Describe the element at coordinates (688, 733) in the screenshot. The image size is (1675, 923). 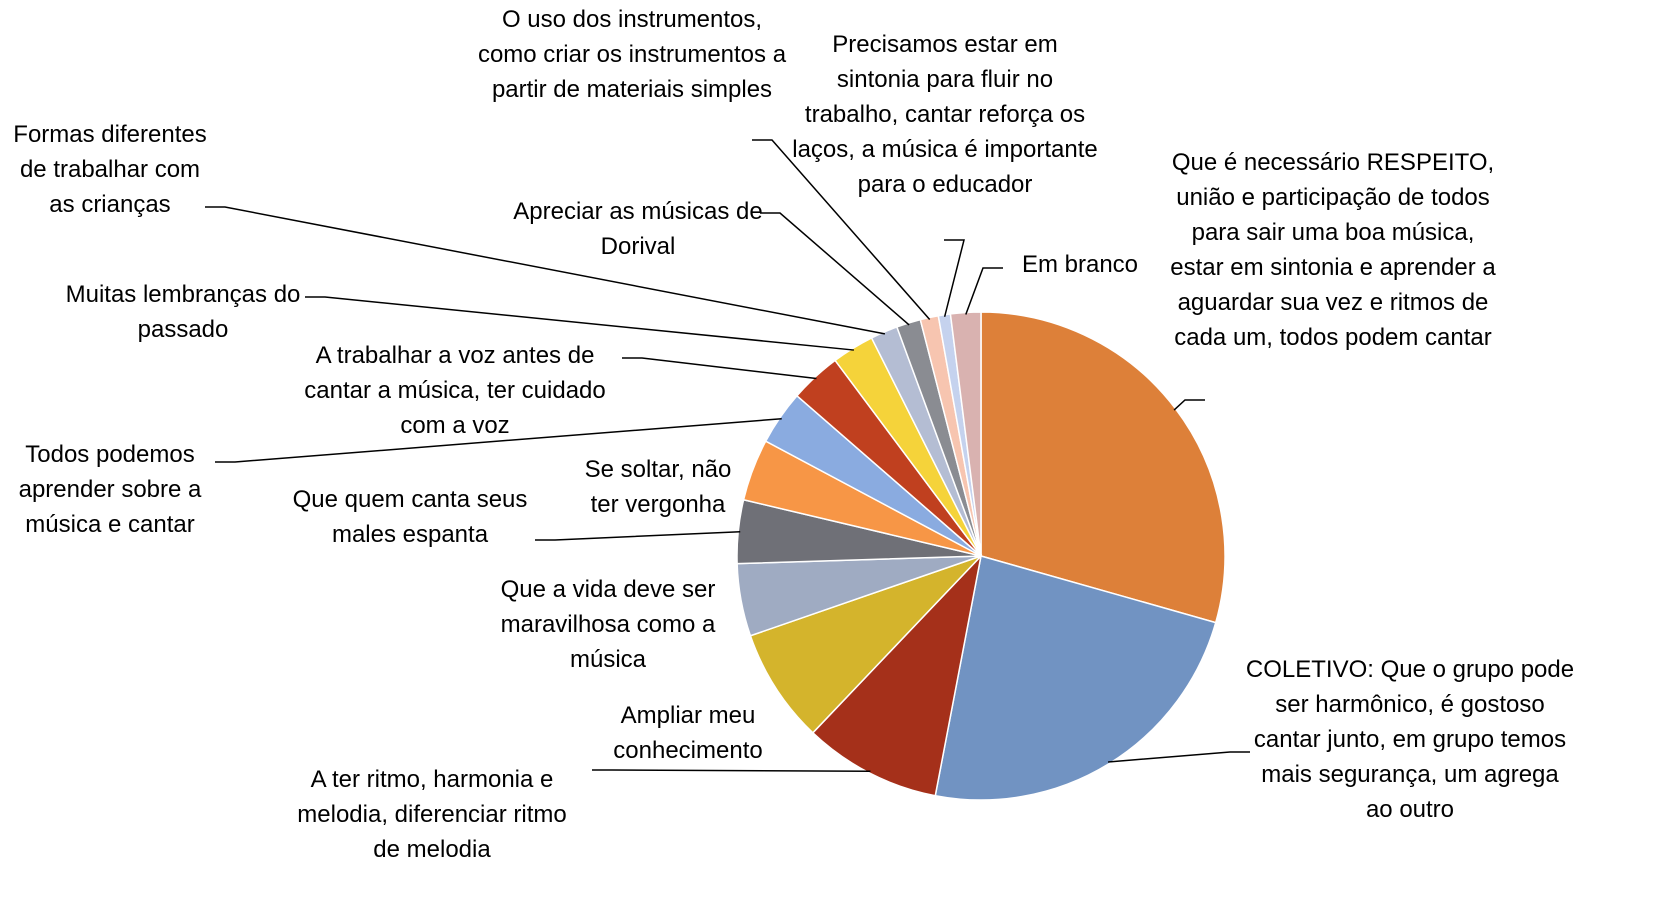
I see `slice-label: Ampliar meu conhecimento` at that location.